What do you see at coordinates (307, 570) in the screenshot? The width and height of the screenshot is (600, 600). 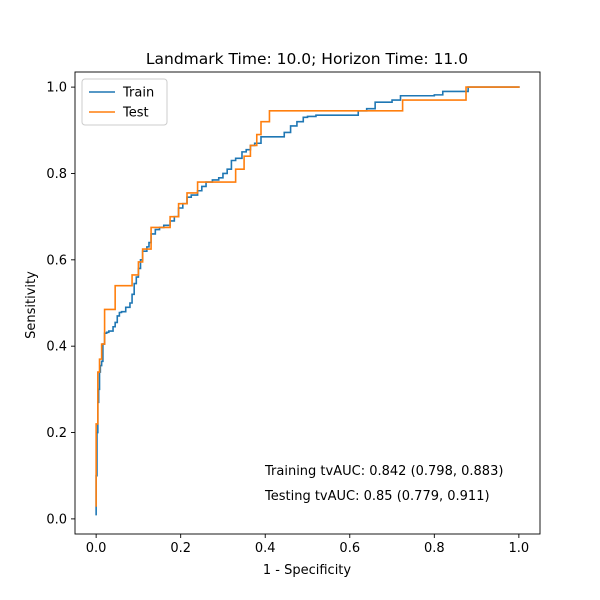 I see `x-axis-label: 1 - Specificity` at bounding box center [307, 570].